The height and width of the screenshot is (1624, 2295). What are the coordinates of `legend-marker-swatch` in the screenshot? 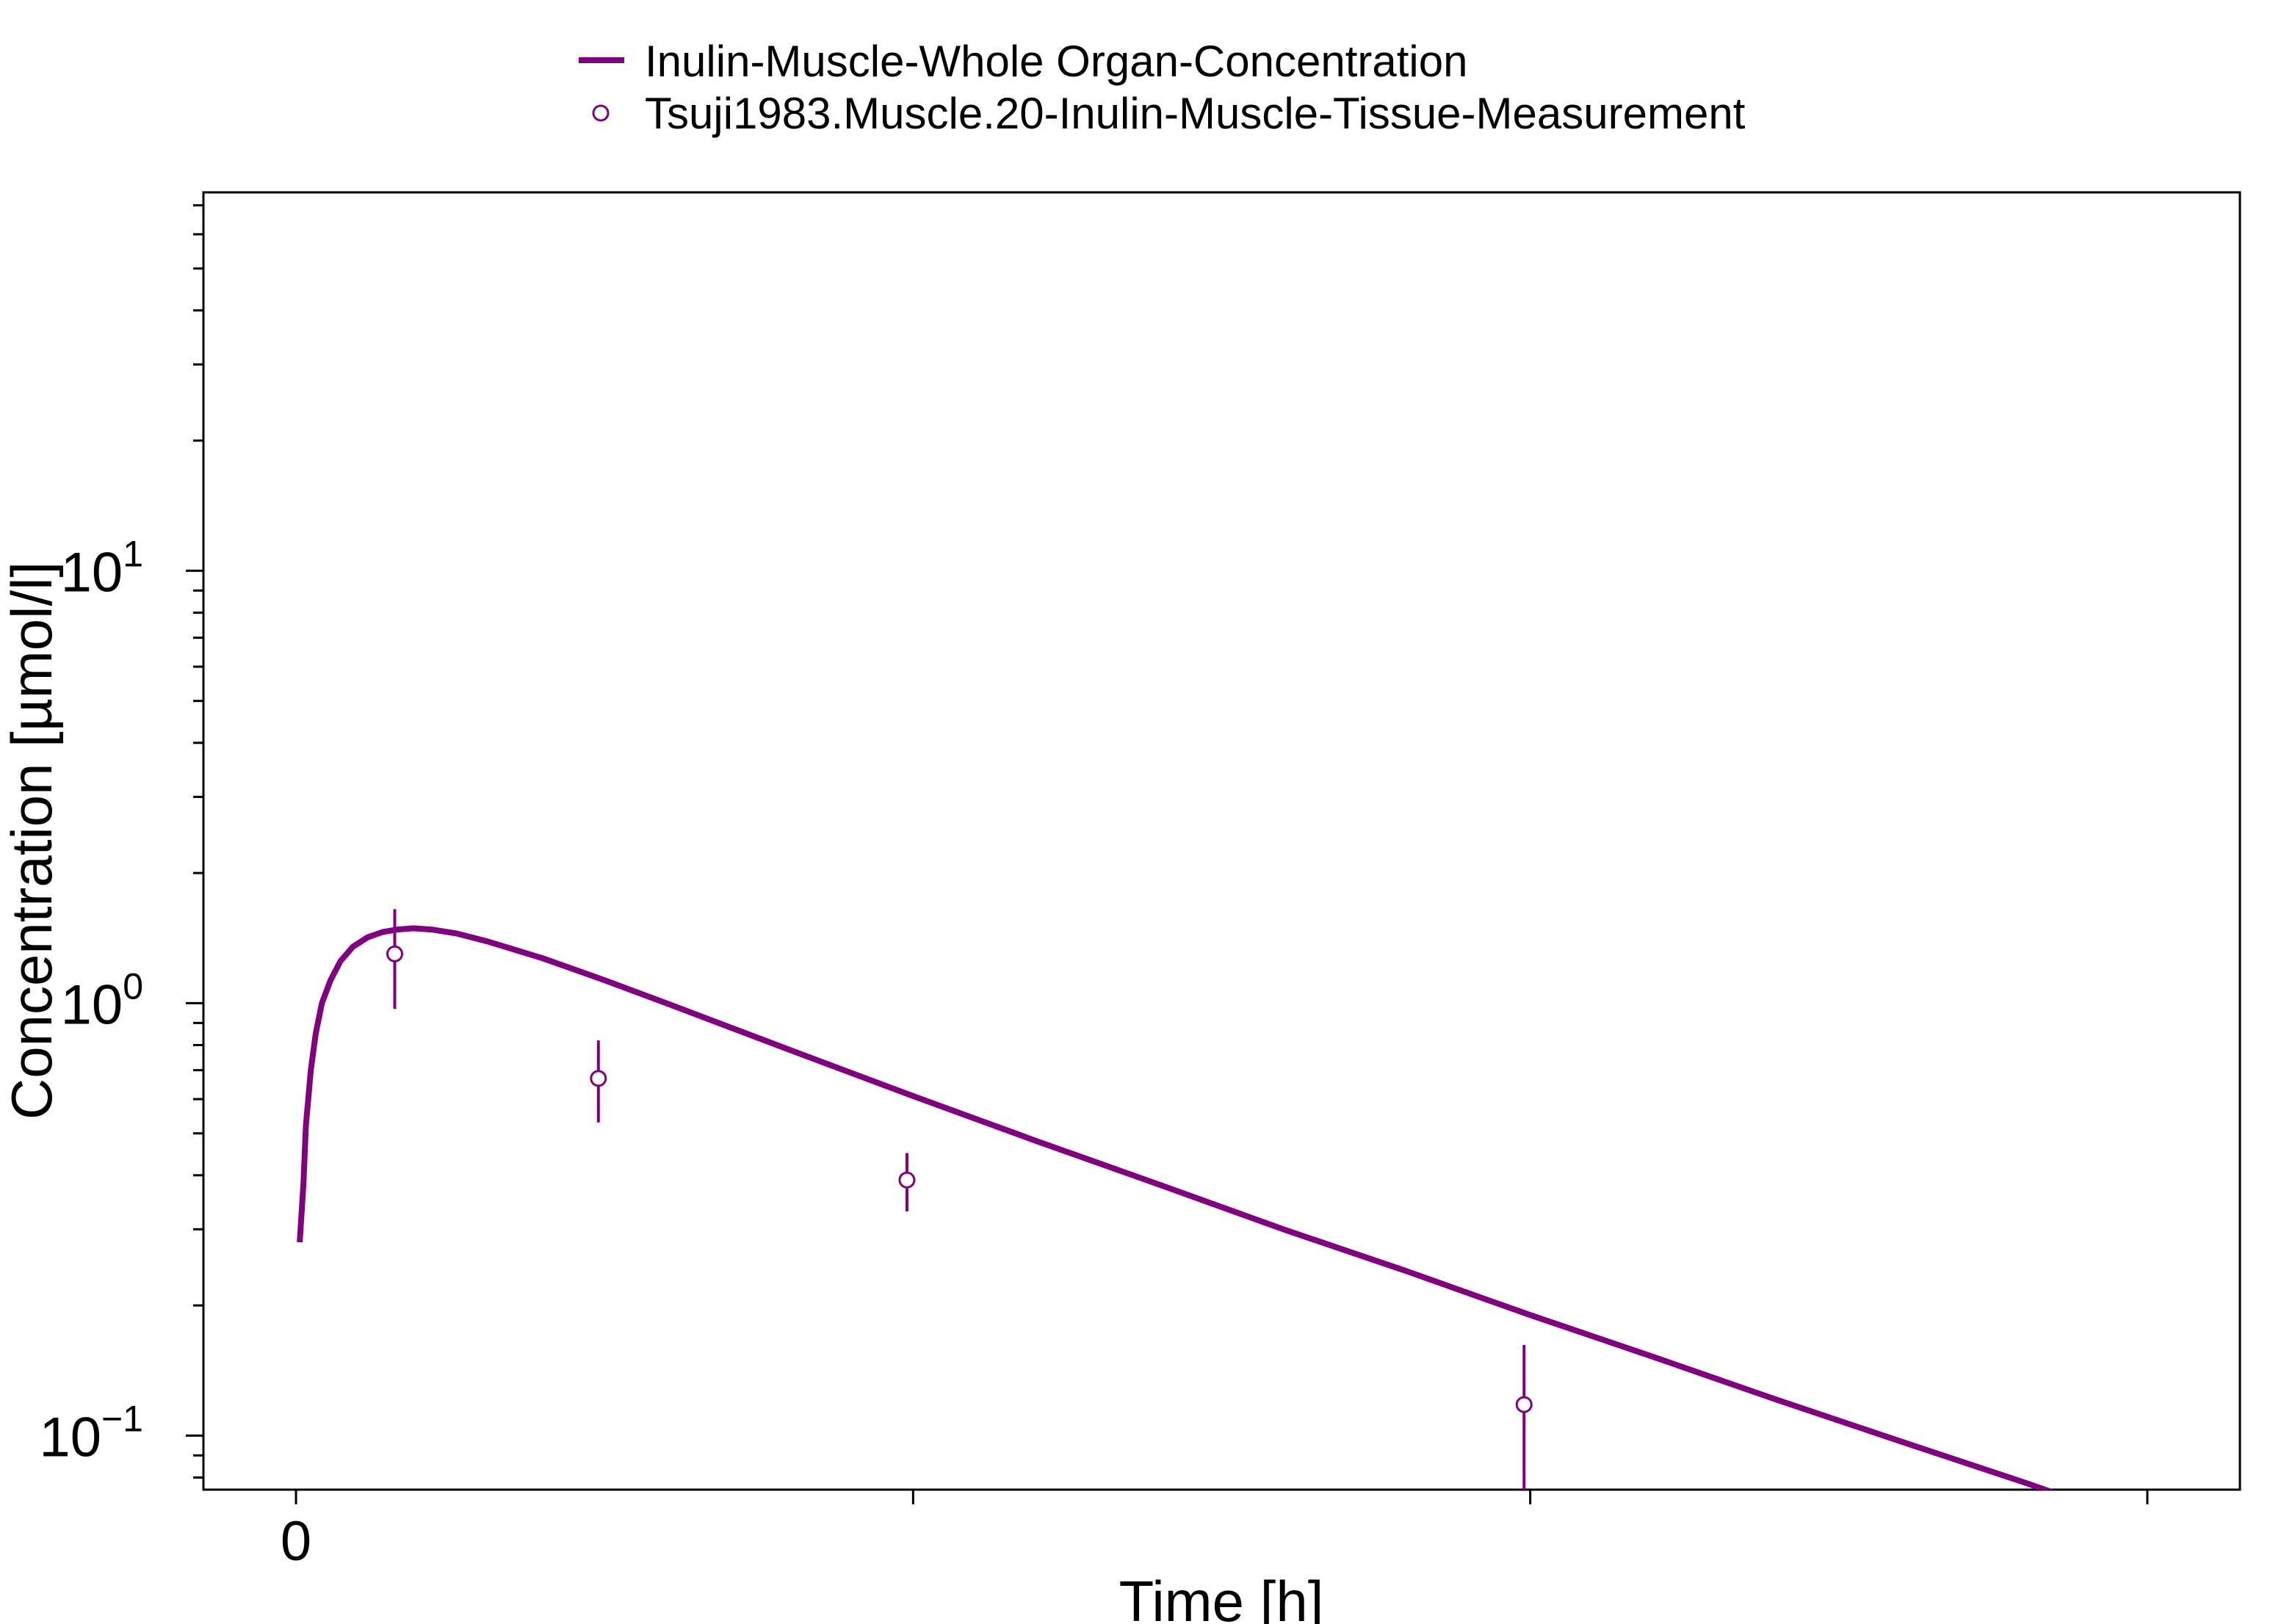 It's located at (601, 113).